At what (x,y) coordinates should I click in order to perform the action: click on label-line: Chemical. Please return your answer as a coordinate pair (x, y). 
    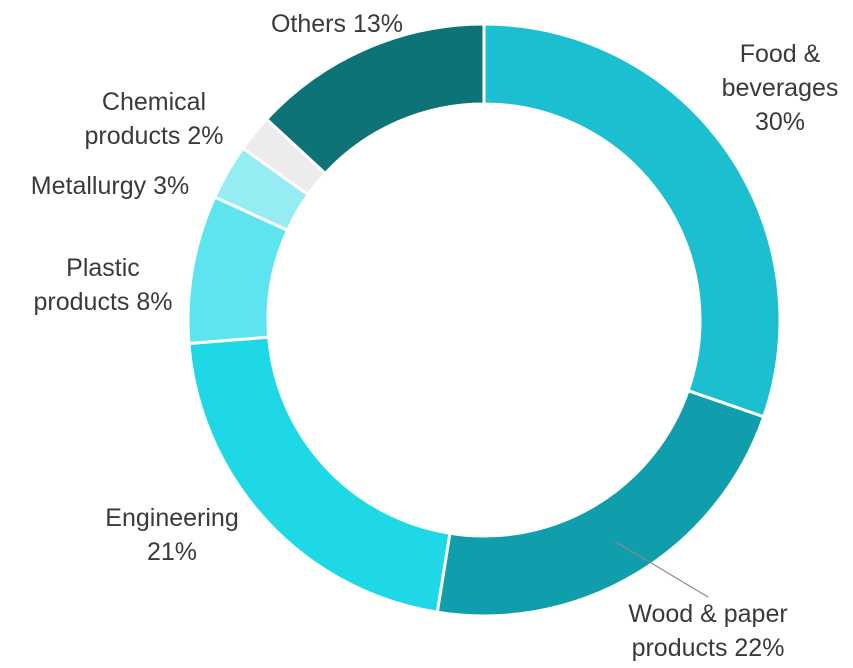
    Looking at the image, I should click on (154, 102).